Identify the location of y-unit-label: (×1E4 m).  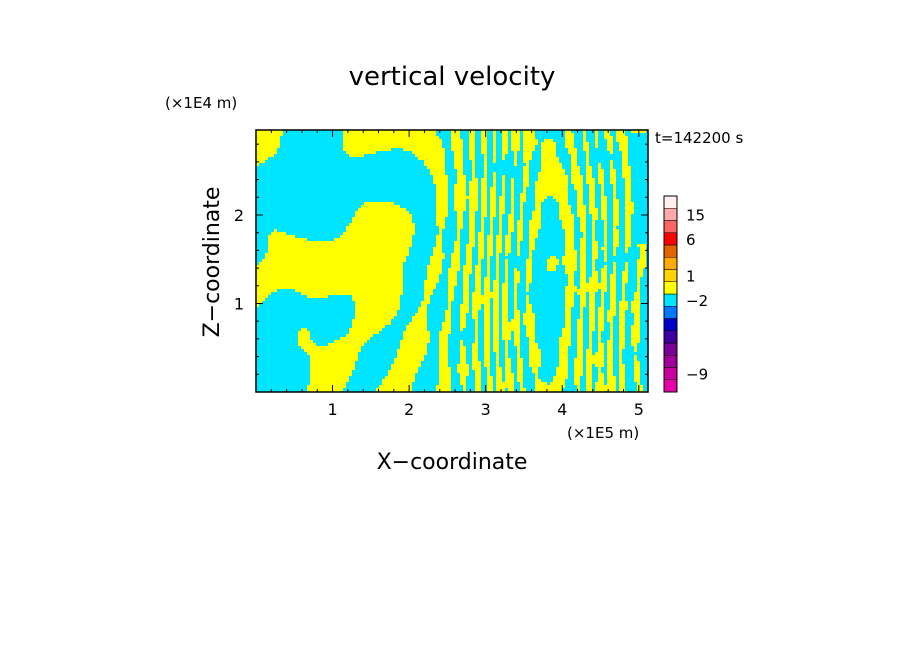
(201, 103).